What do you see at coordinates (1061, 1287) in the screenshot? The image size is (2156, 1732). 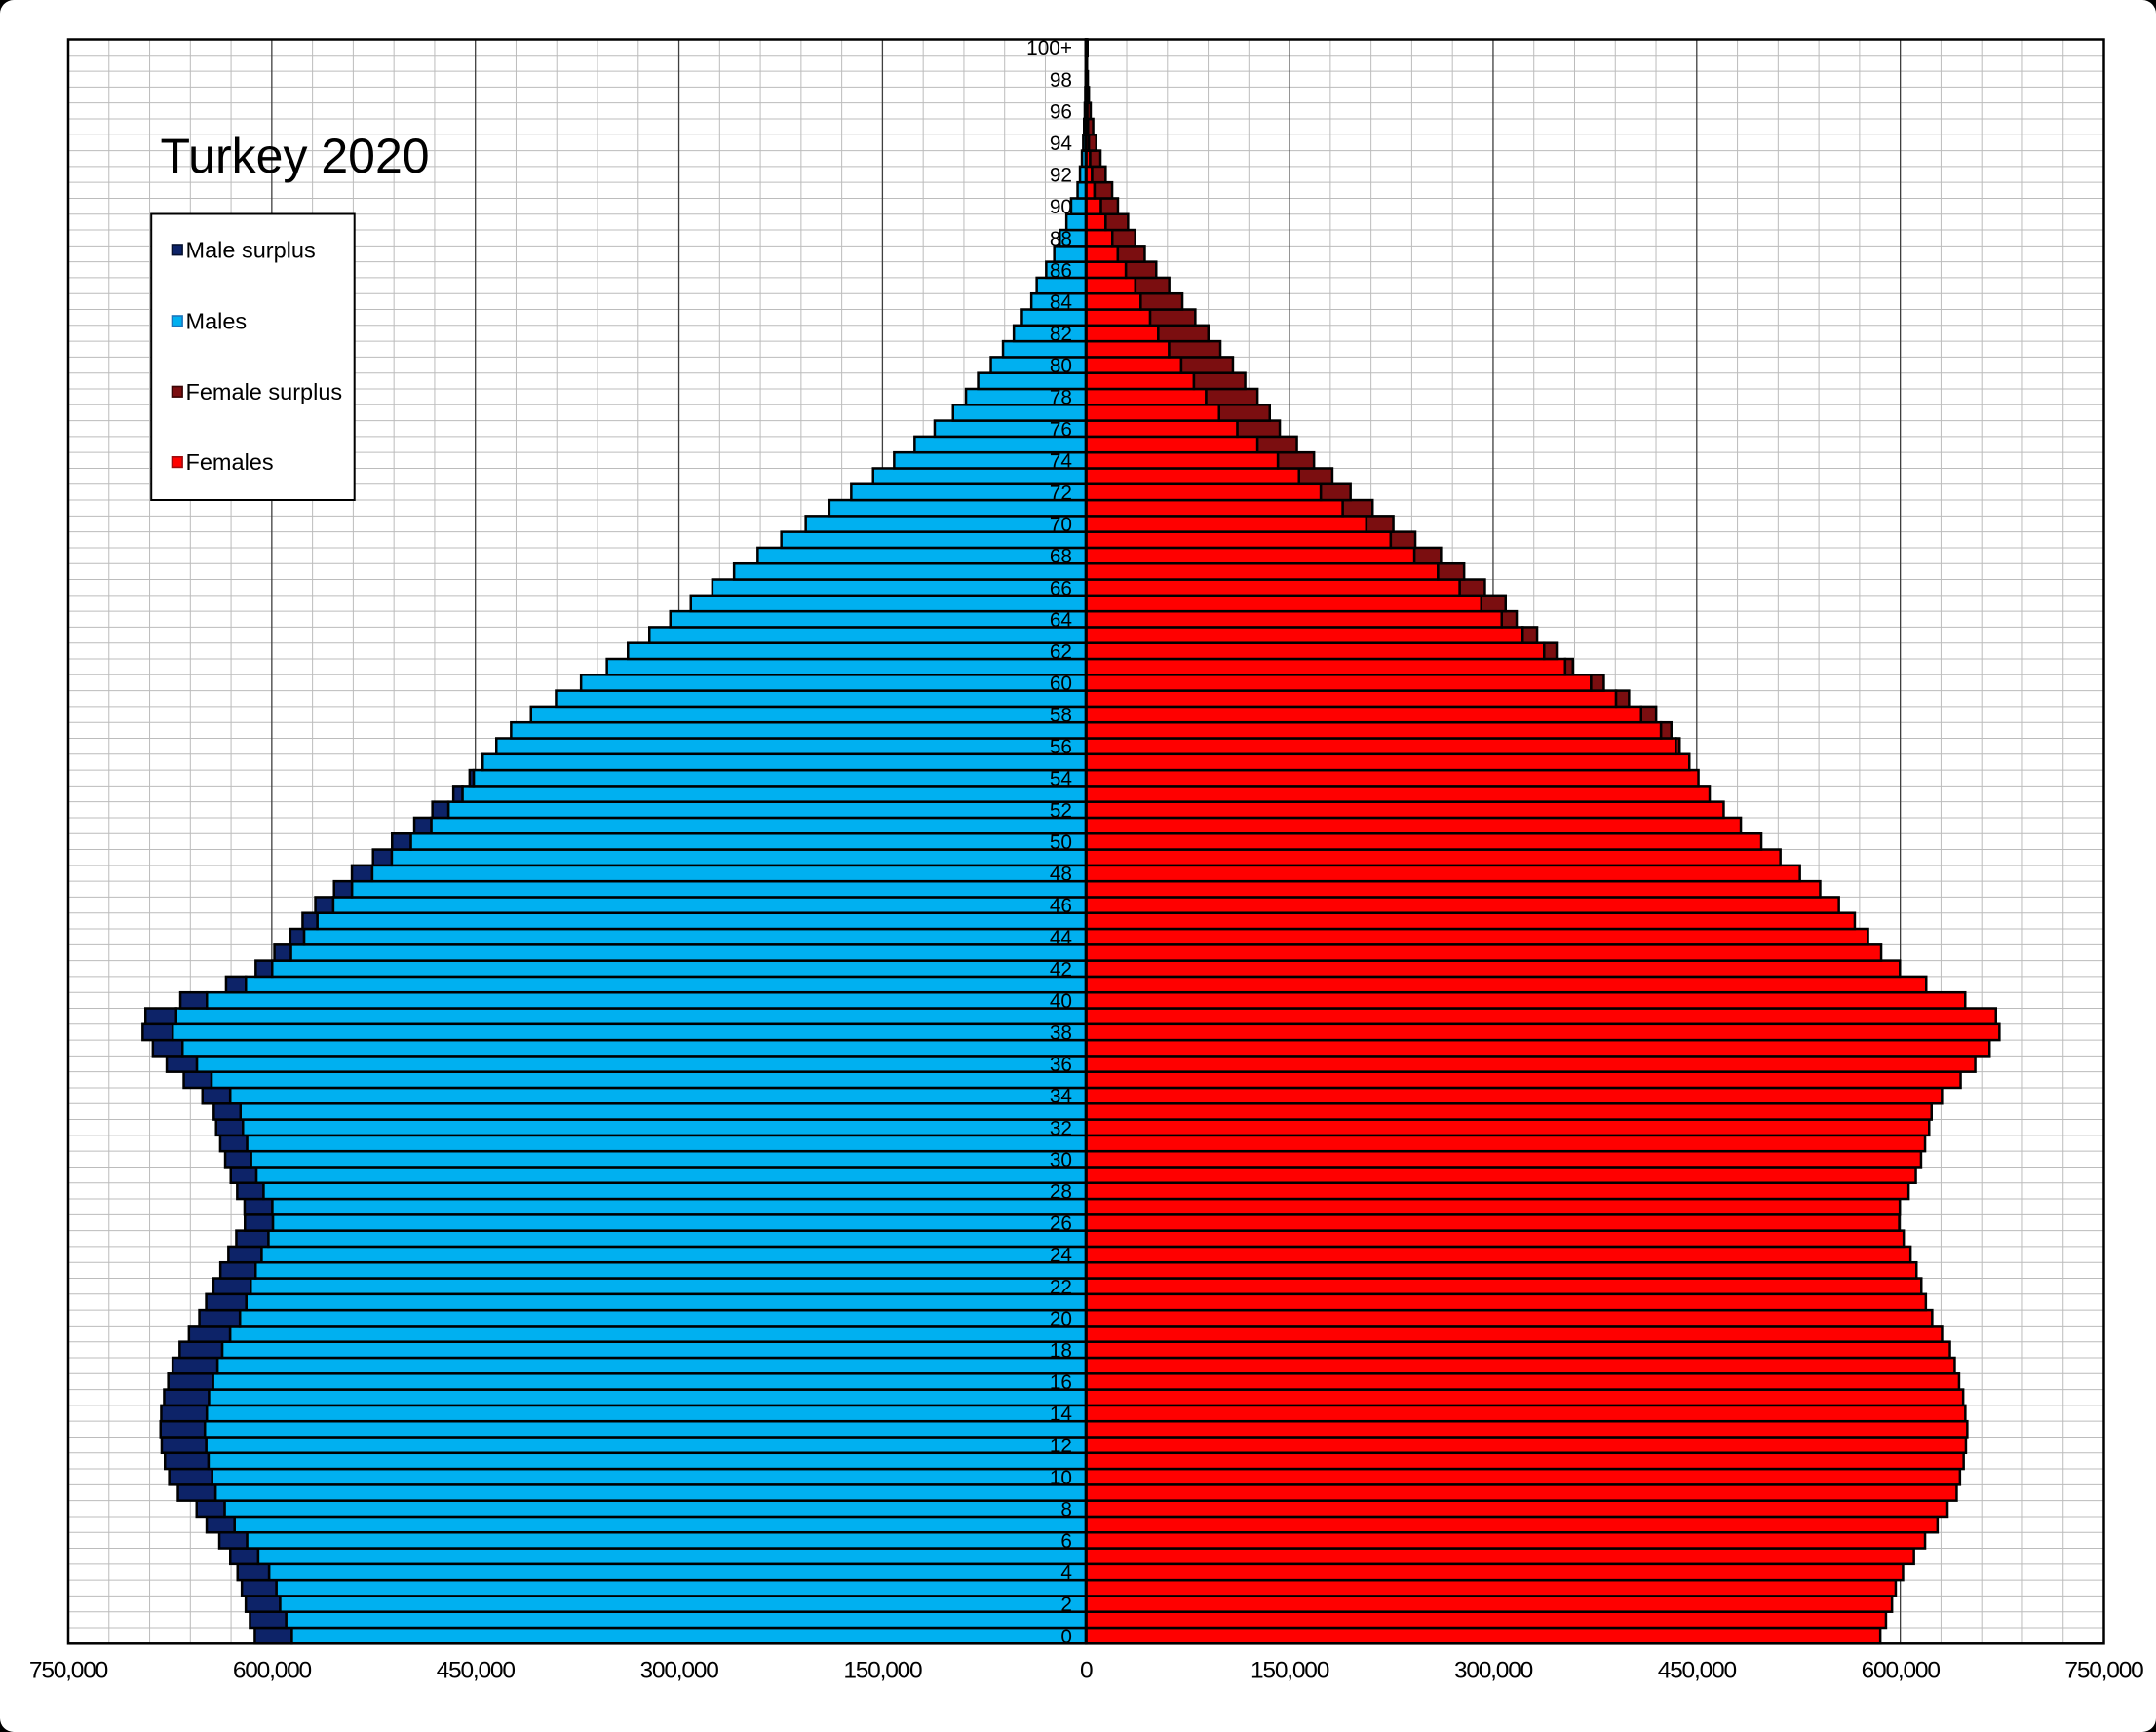 I see `svg-text: 22` at bounding box center [1061, 1287].